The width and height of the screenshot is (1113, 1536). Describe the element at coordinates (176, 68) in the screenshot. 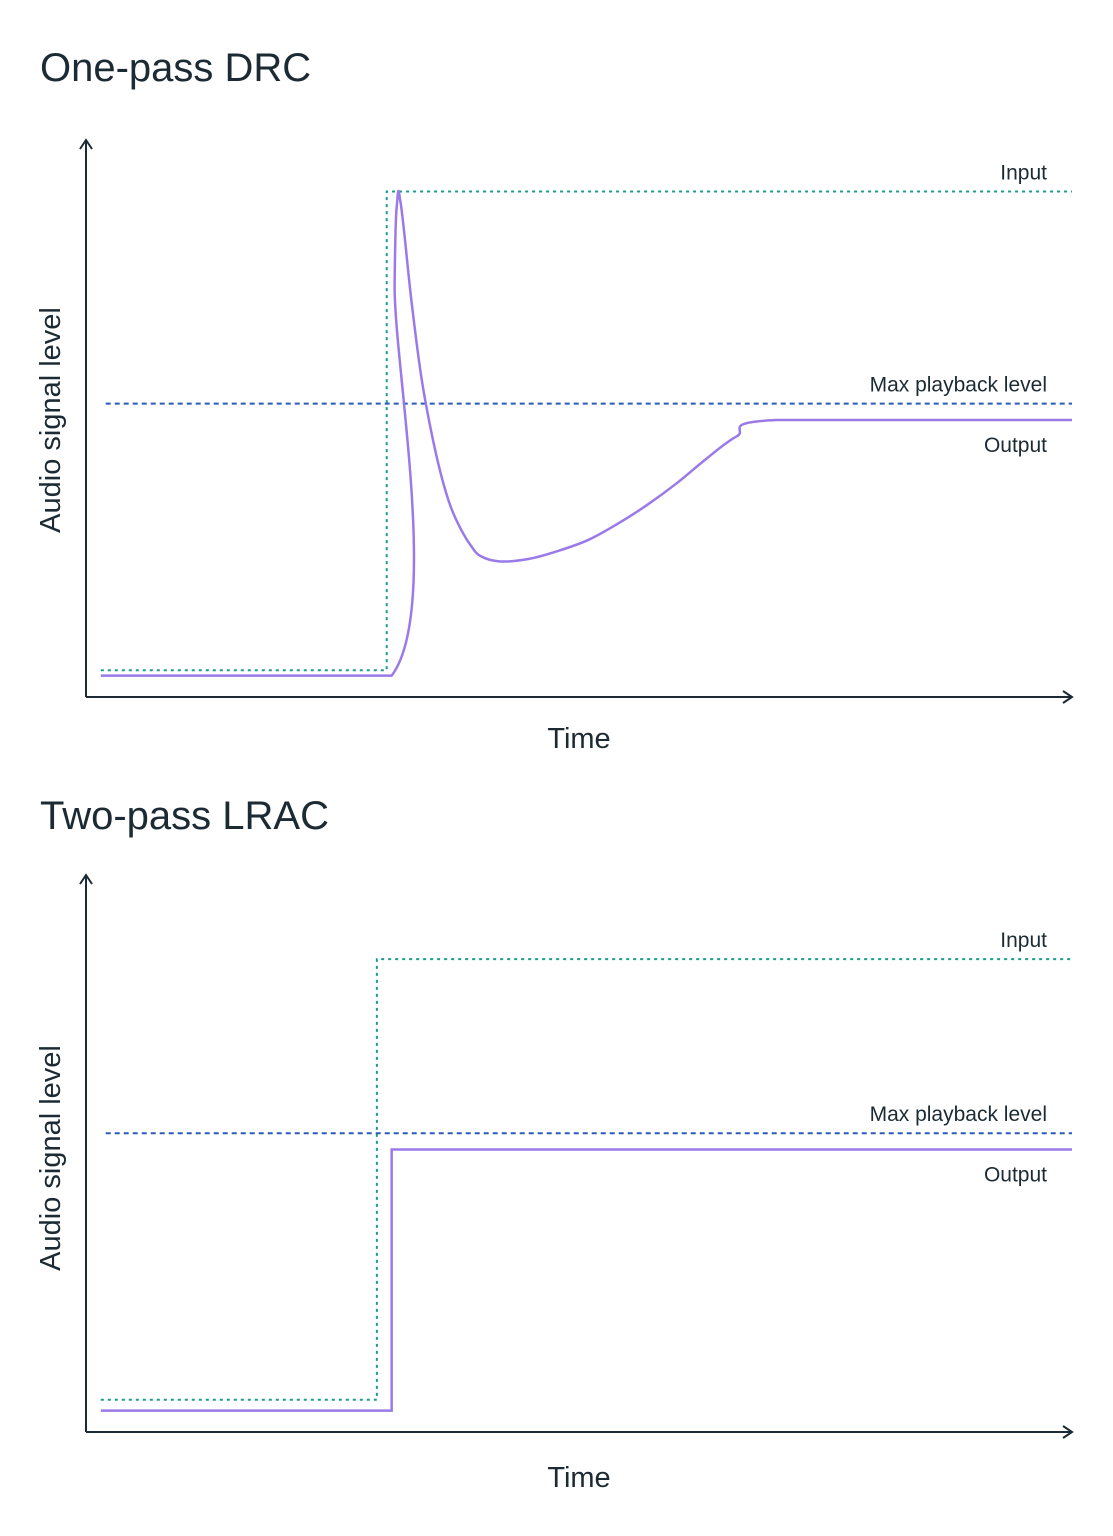

I see `chart-title-one-pass: One-pass DRC` at that location.